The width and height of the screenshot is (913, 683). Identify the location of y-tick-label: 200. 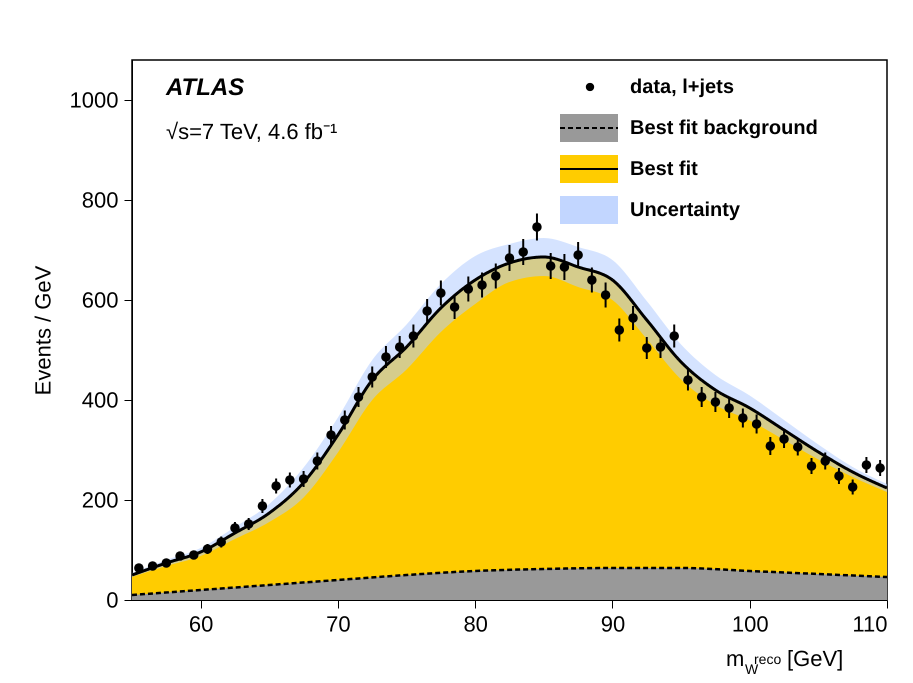
(100, 500).